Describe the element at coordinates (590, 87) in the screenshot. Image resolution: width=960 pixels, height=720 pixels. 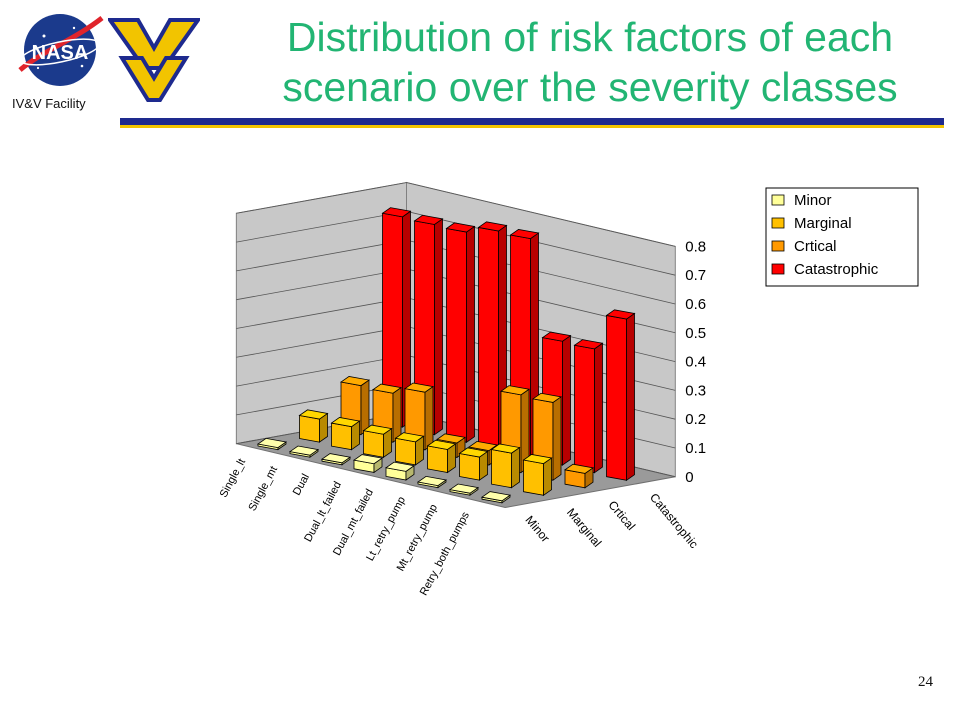
I see `title-line-2: scenario over the severity classes` at that location.